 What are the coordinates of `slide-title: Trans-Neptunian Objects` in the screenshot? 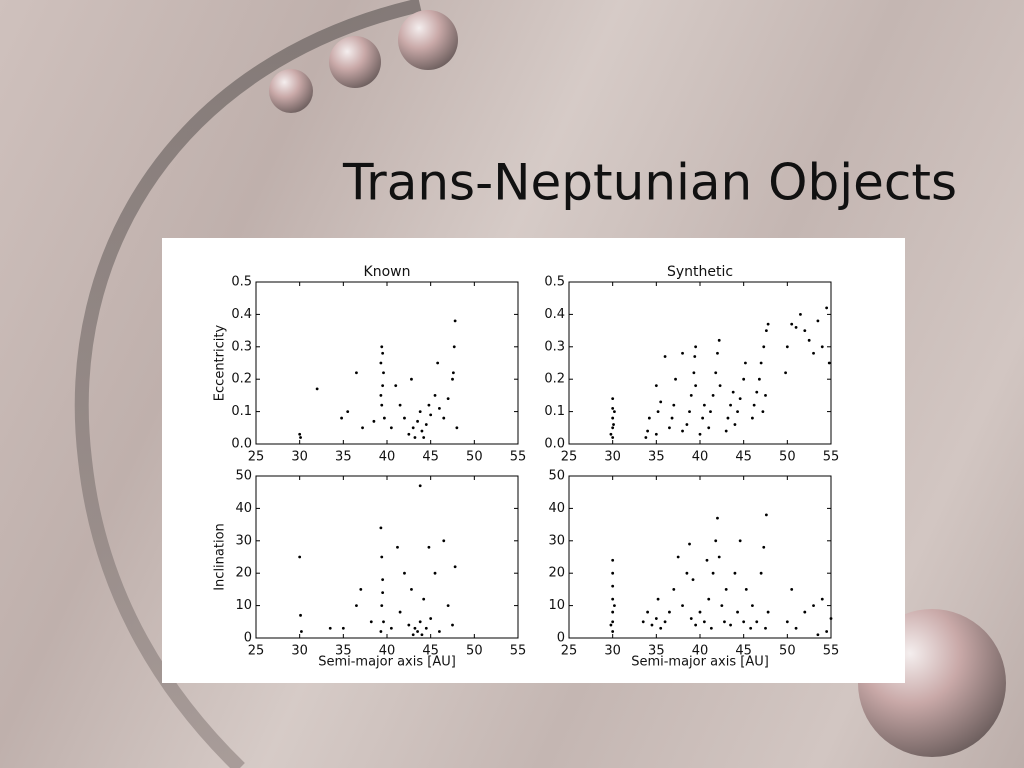 It's located at (649, 183).